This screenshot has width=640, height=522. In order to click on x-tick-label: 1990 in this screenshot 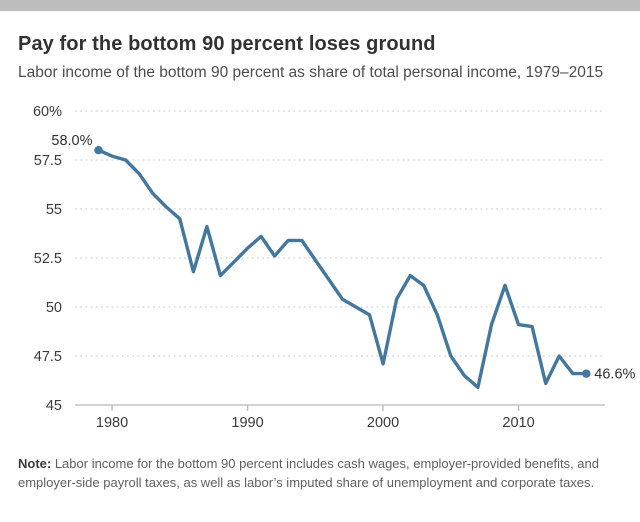, I will do `click(247, 423)`.